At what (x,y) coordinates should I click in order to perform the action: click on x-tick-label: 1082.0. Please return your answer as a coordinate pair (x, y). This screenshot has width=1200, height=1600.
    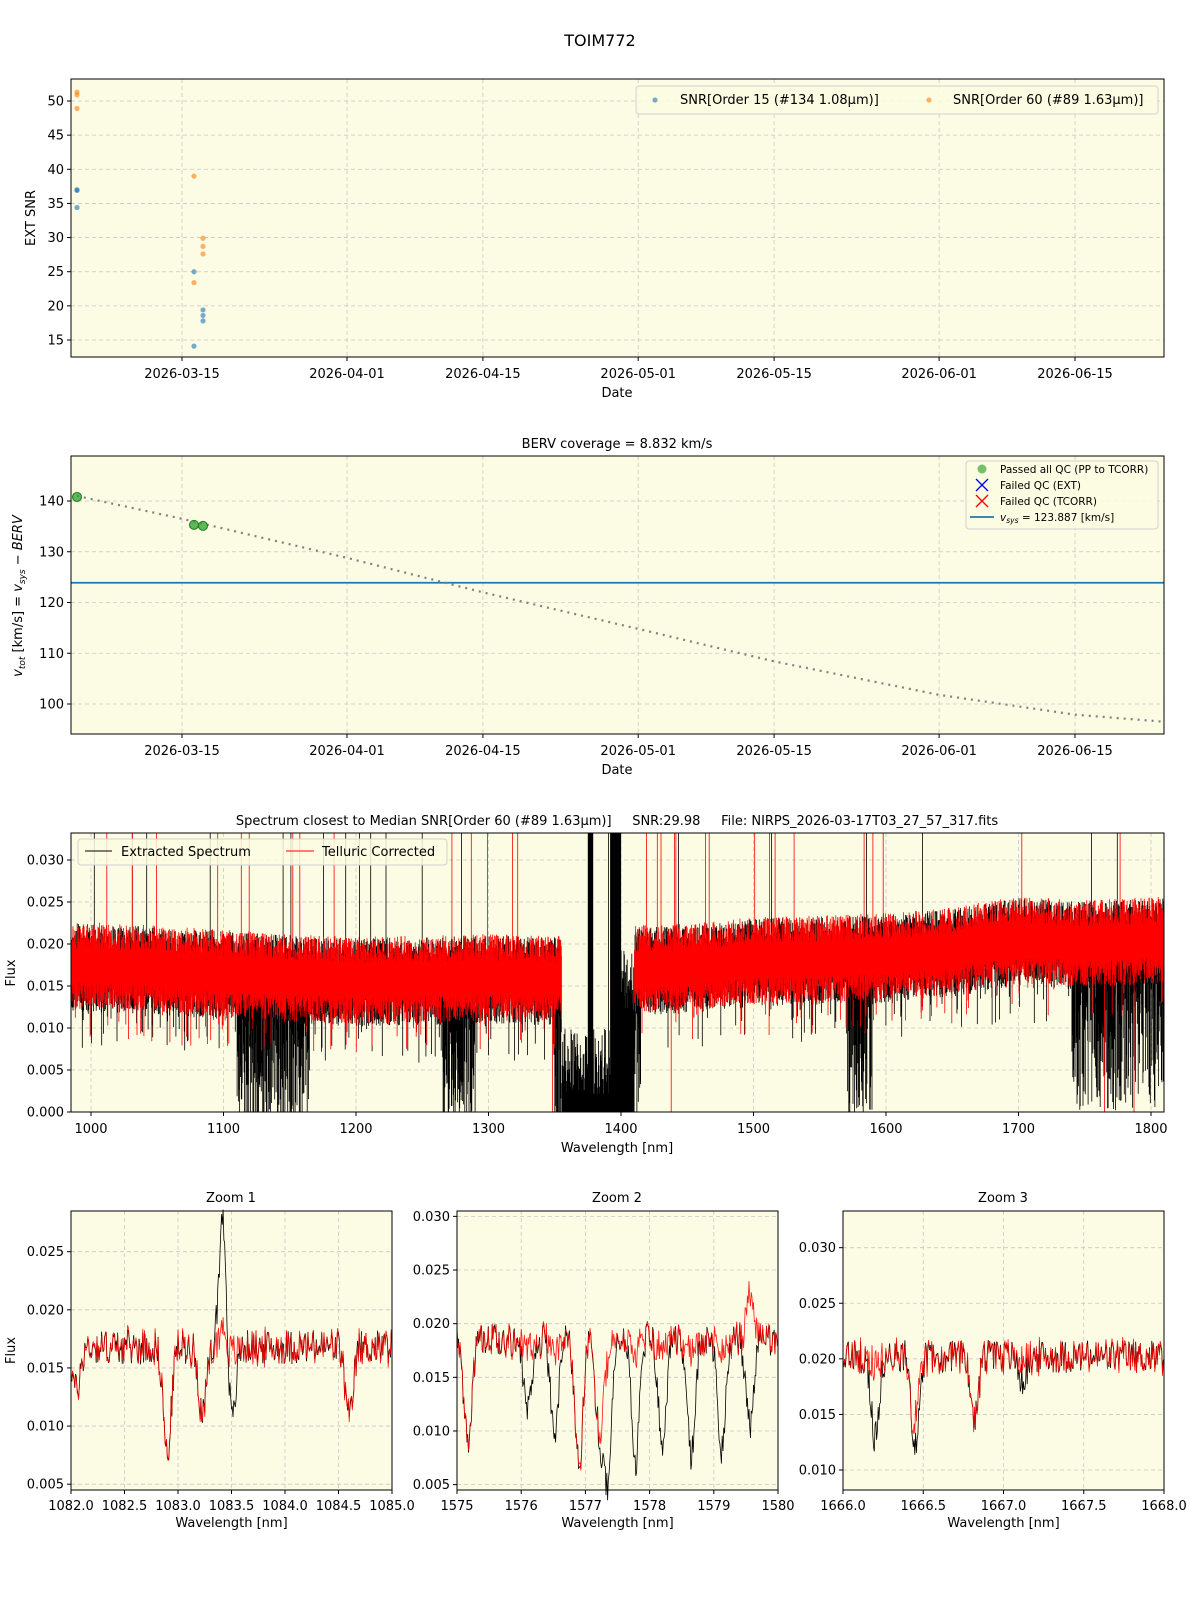
    Looking at the image, I should click on (71, 1506).